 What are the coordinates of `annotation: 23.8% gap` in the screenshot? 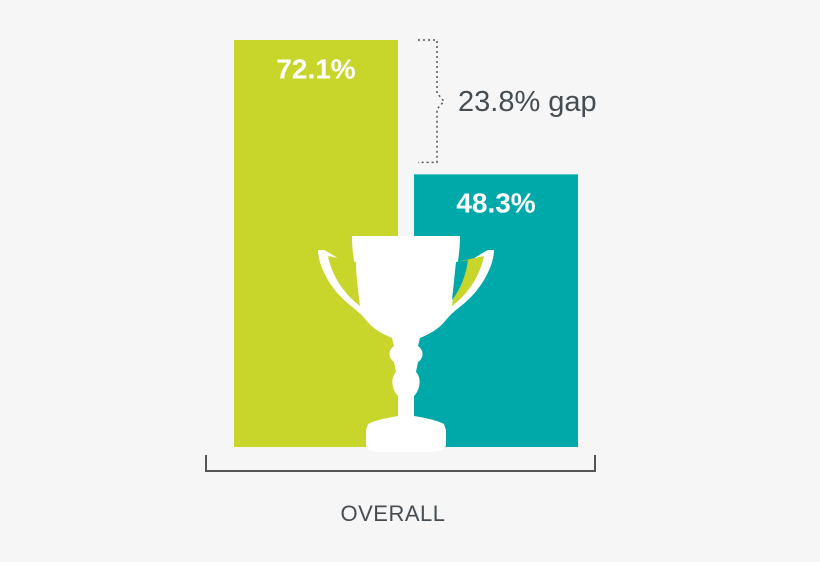 It's located at (527, 102).